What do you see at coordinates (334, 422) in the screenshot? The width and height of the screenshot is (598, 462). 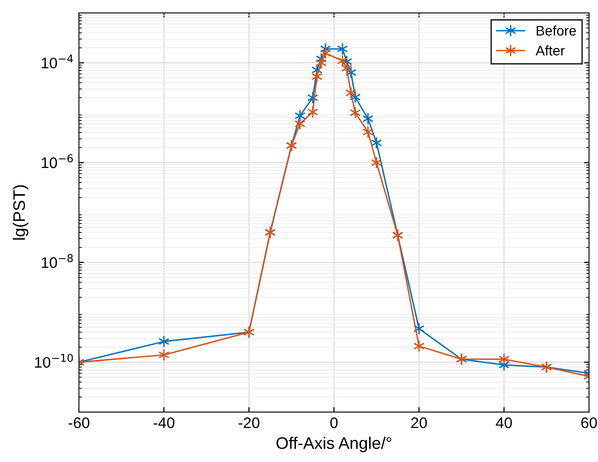 I see `x-tick-label: 0` at bounding box center [334, 422].